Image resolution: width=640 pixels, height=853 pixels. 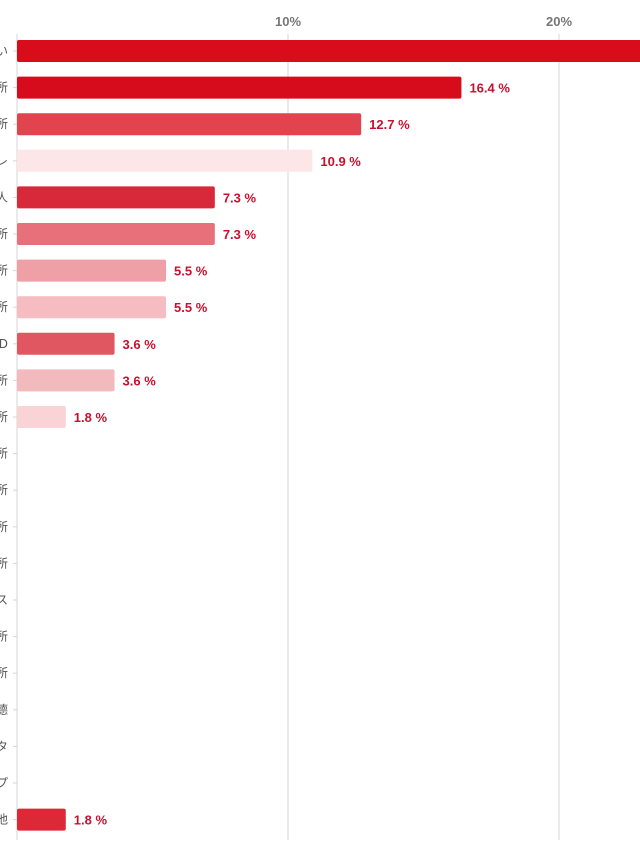 What do you see at coordinates (4, 51) in the screenshot?
I see `category-label: い` at bounding box center [4, 51].